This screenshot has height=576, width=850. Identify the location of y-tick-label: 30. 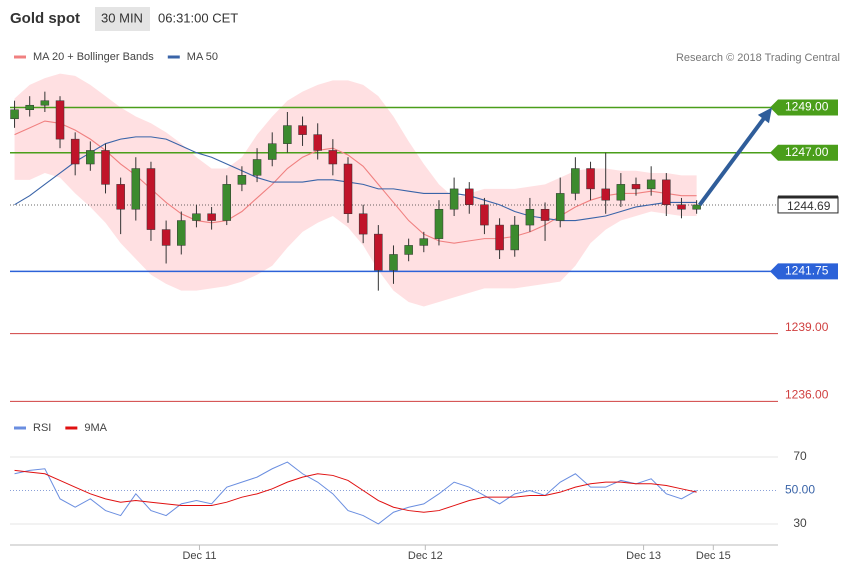
(800, 523).